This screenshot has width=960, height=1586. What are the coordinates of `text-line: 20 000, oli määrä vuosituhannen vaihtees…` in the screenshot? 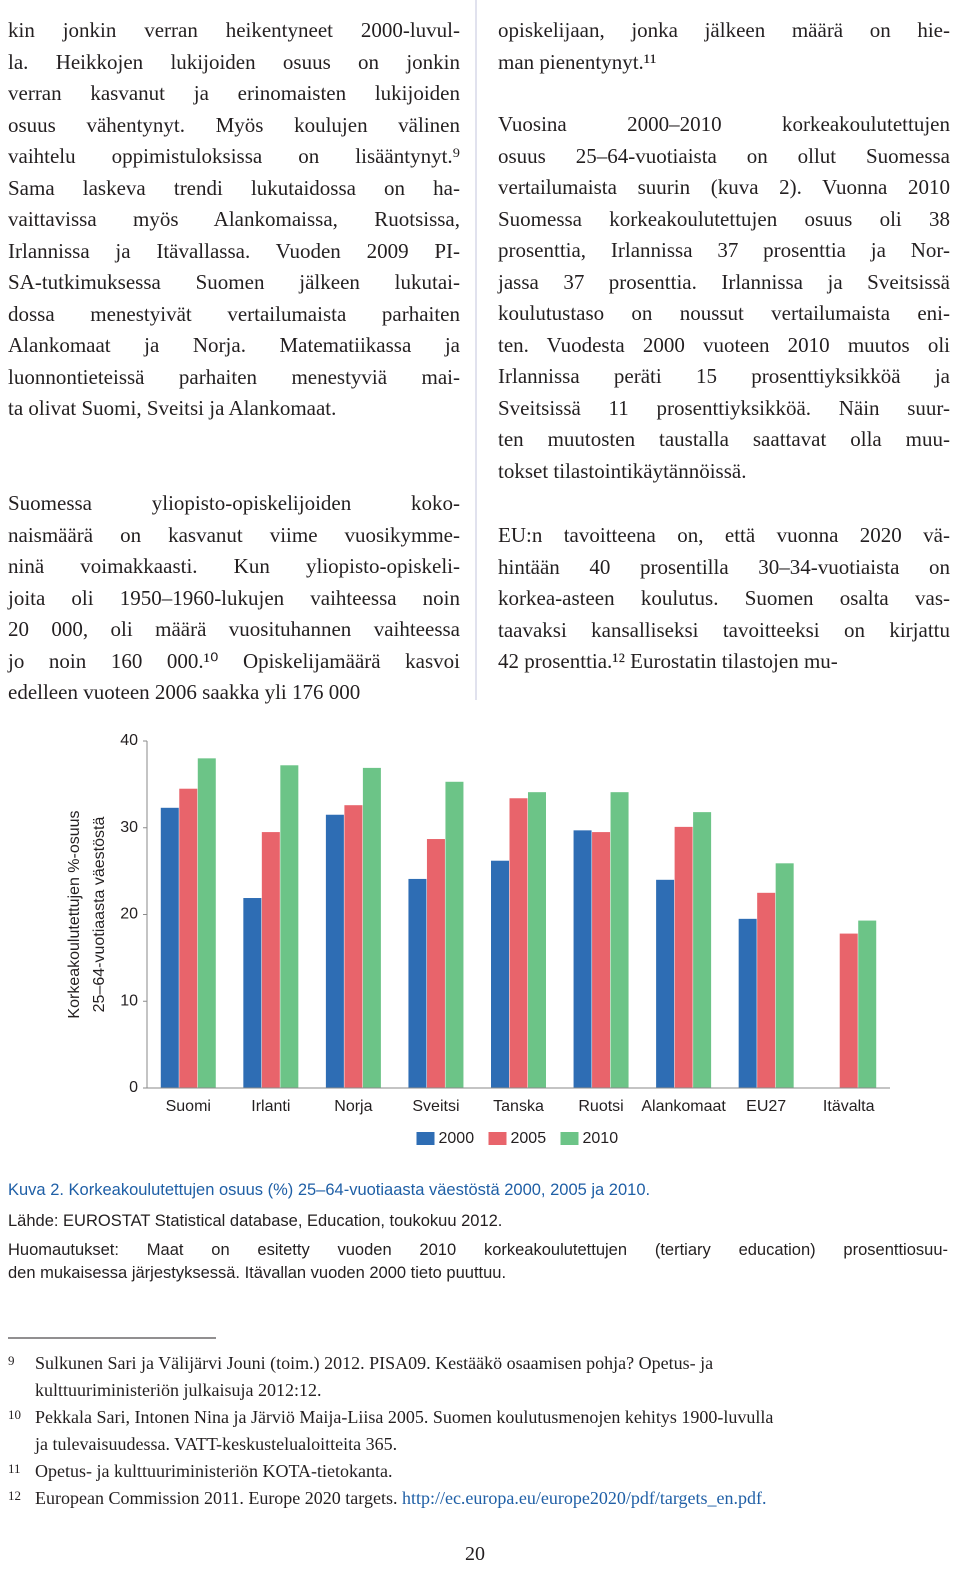 It's located at (234, 629).